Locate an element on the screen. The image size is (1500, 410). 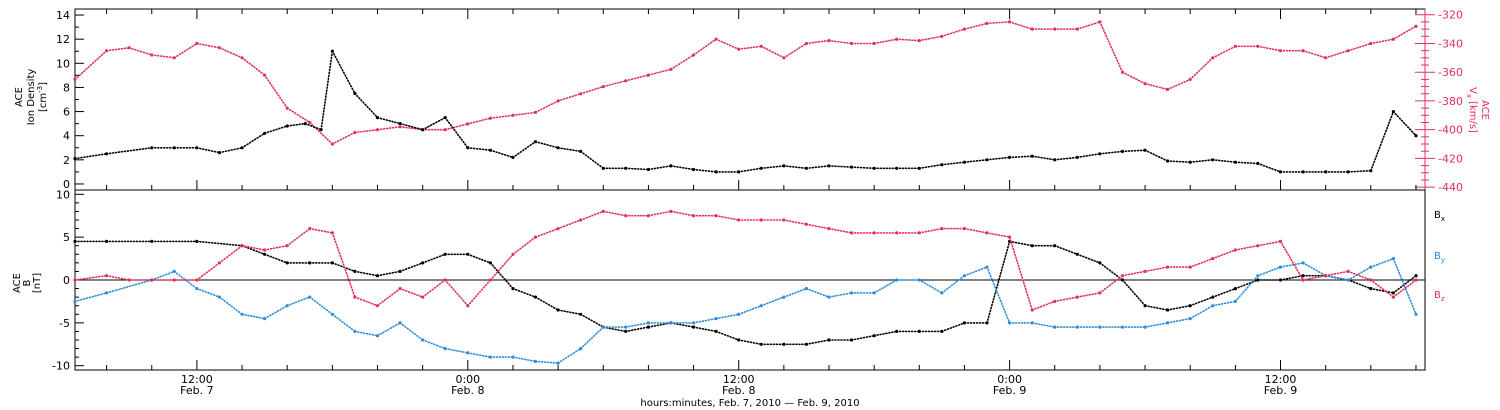
bottom-left-axis: -10 -5 0 5 10 is located at coordinates (68, 280).